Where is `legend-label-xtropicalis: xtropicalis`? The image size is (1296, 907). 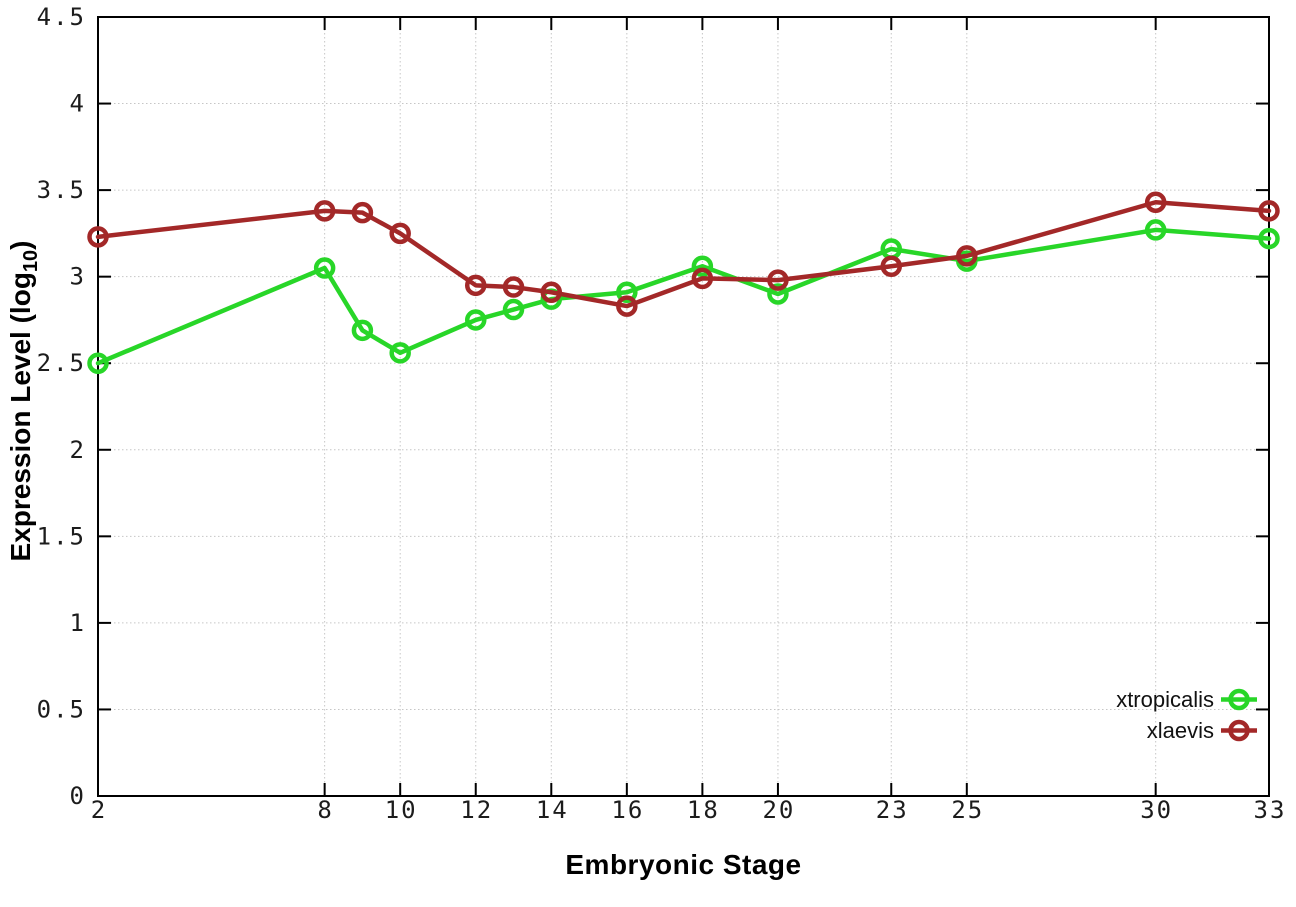
legend-label-xtropicalis: xtropicalis is located at coordinates (1165, 699).